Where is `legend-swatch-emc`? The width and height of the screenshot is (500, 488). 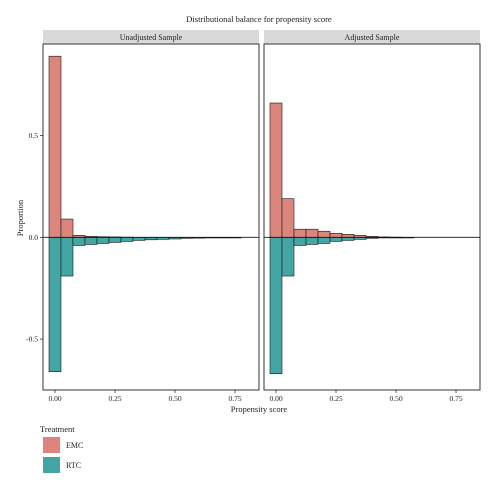 legend-swatch-emc is located at coordinates (51, 445).